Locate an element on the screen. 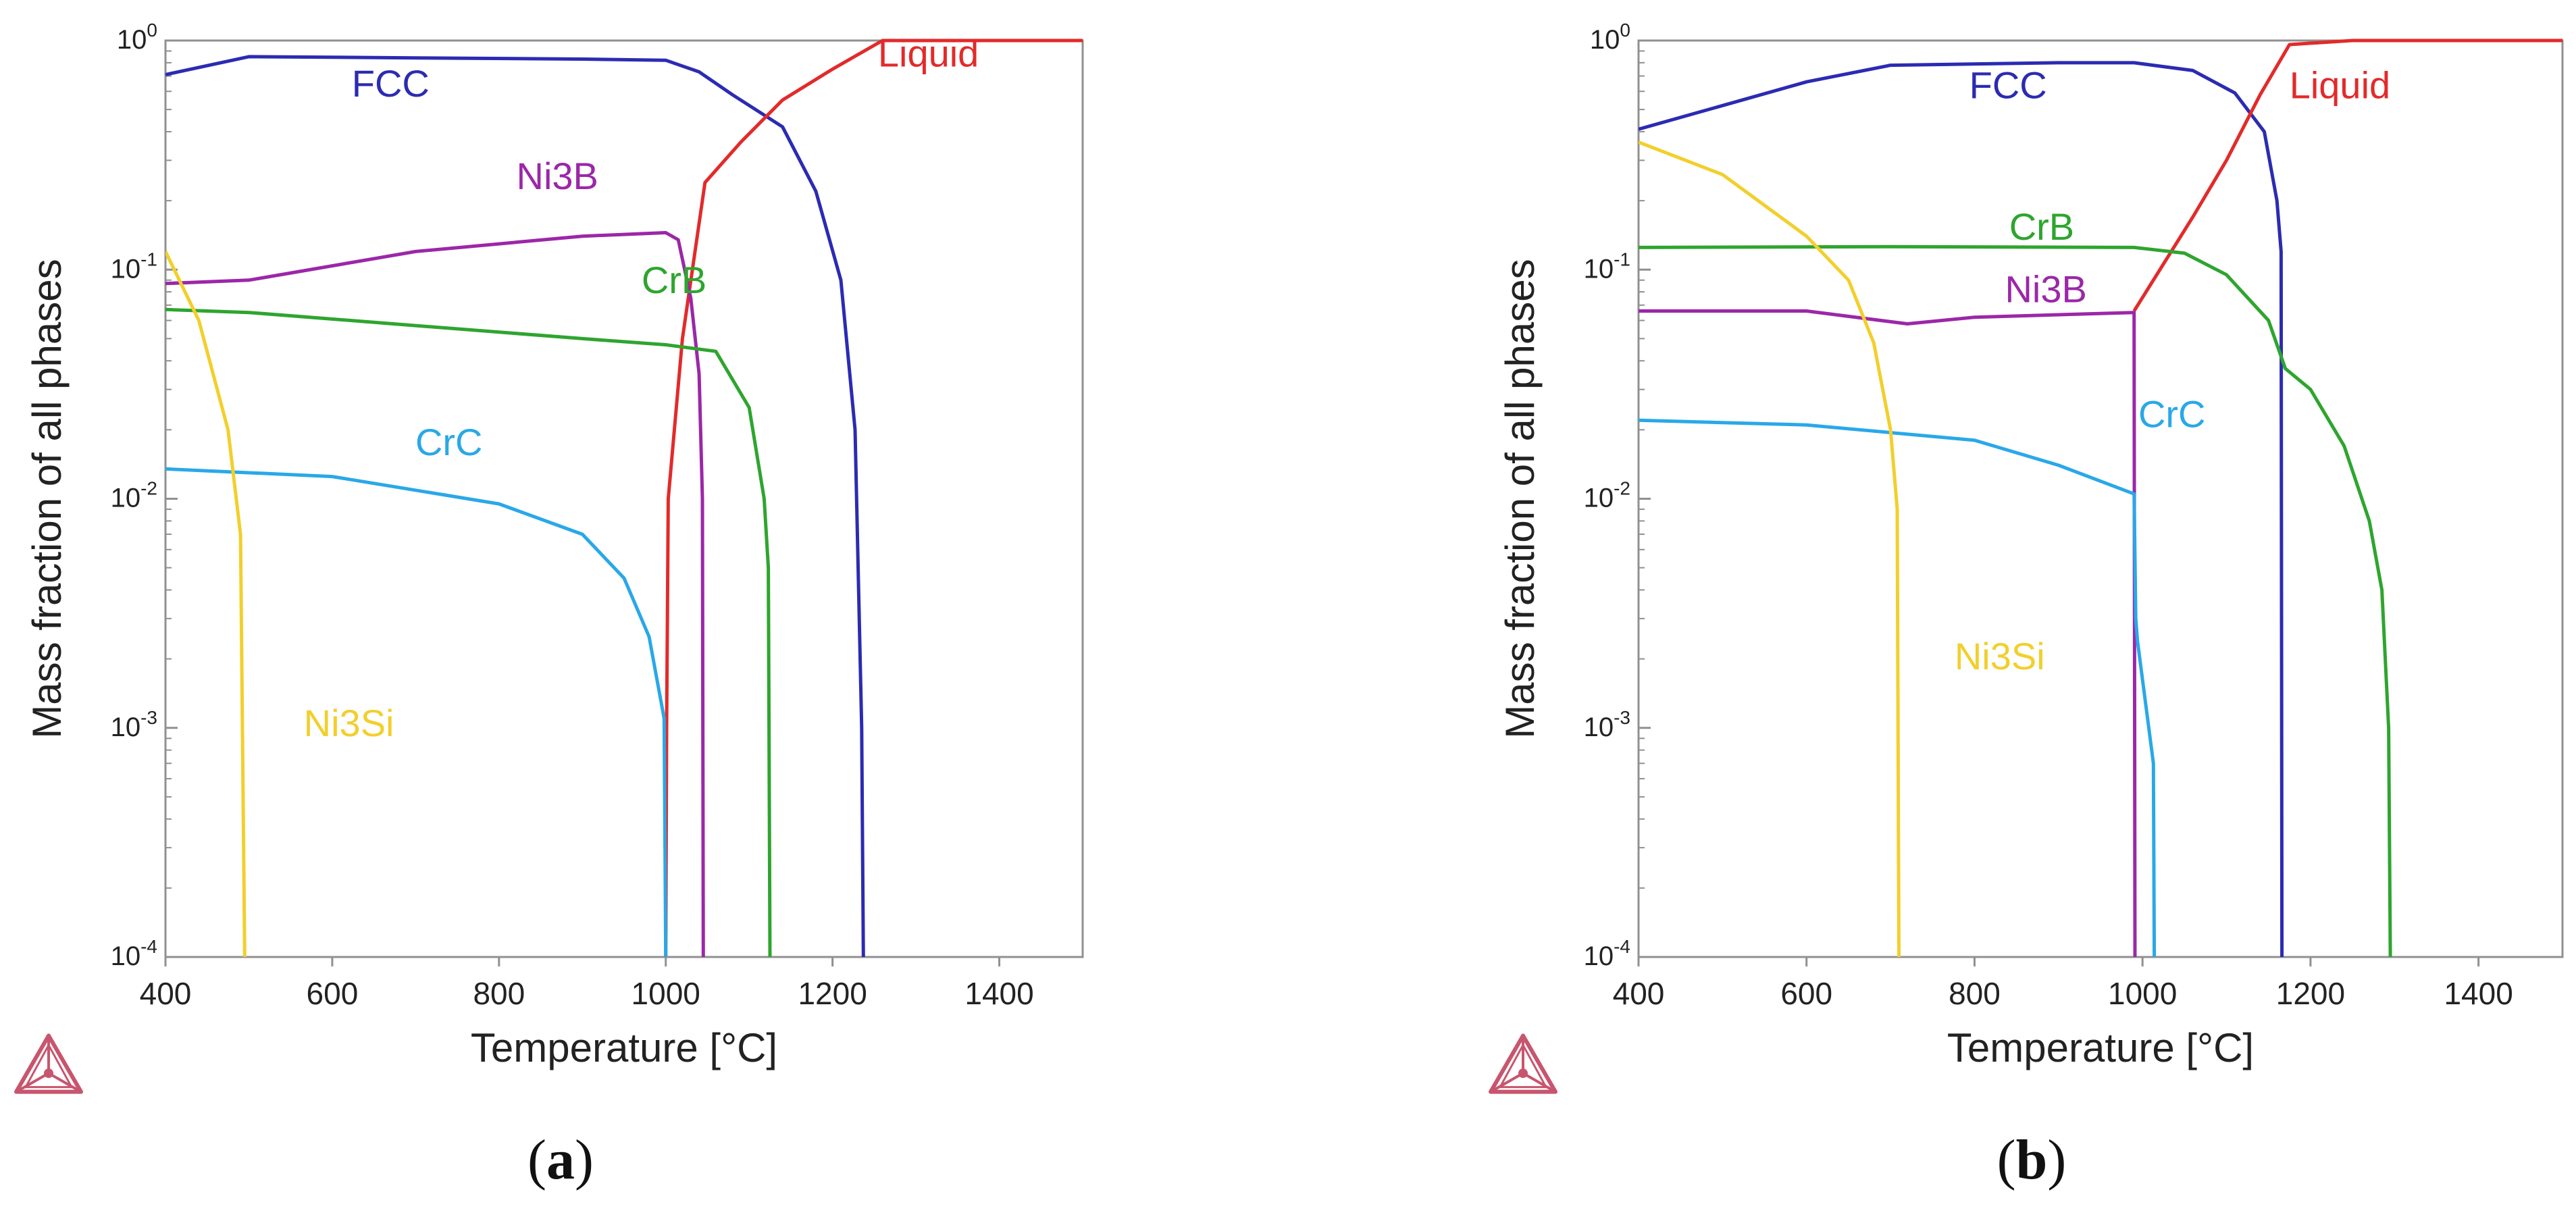 This screenshot has height=1217, width=2576. series-line-crb is located at coordinates (469, 632).